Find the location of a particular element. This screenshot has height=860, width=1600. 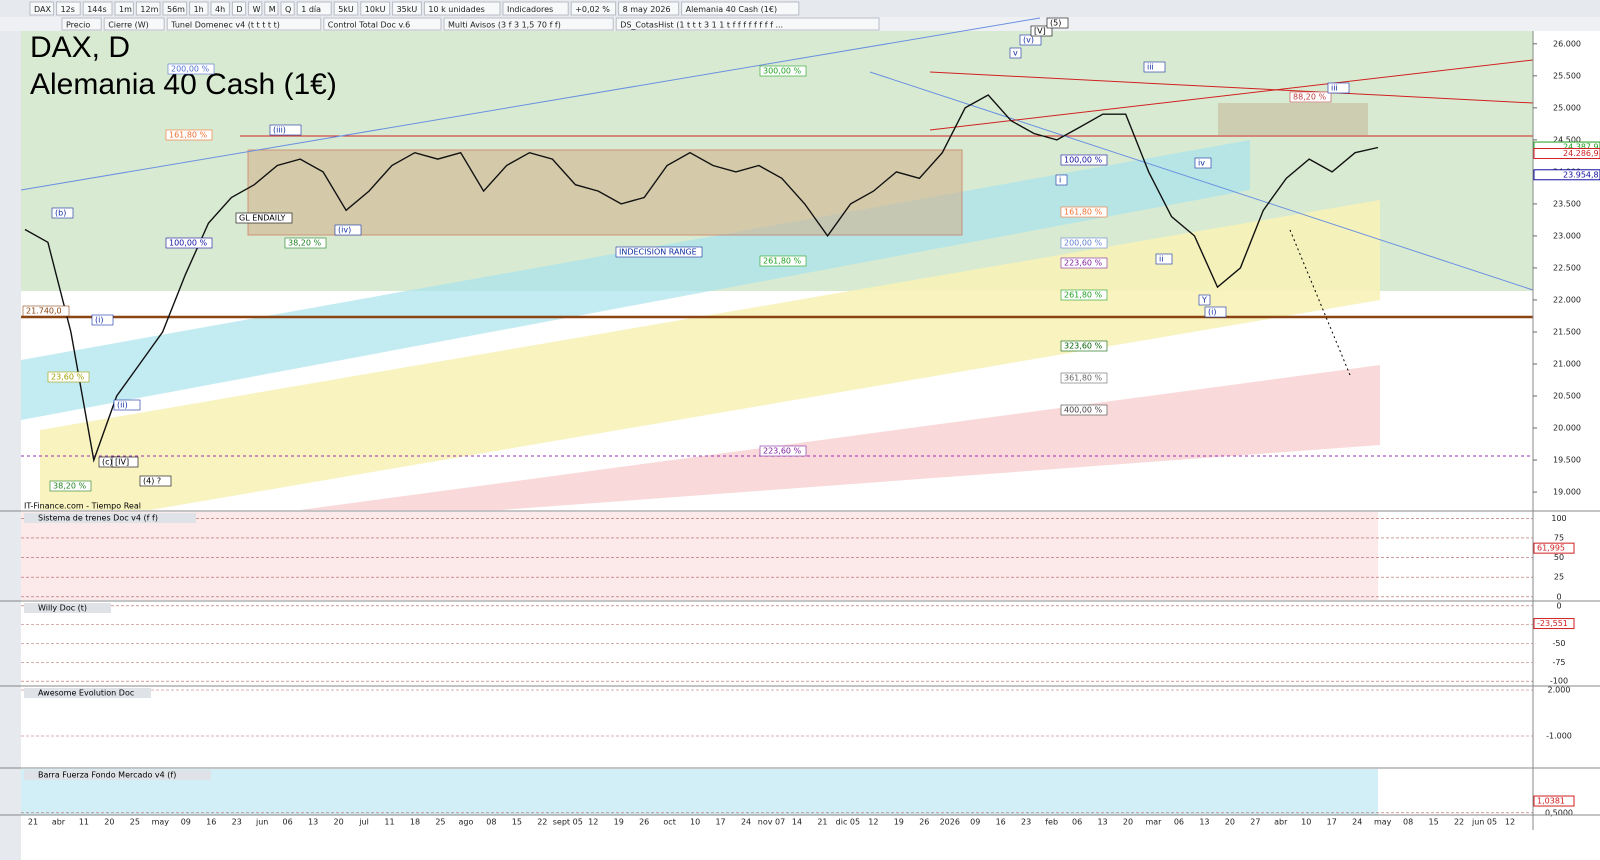

annotation: 261,80 % is located at coordinates (1083, 295).